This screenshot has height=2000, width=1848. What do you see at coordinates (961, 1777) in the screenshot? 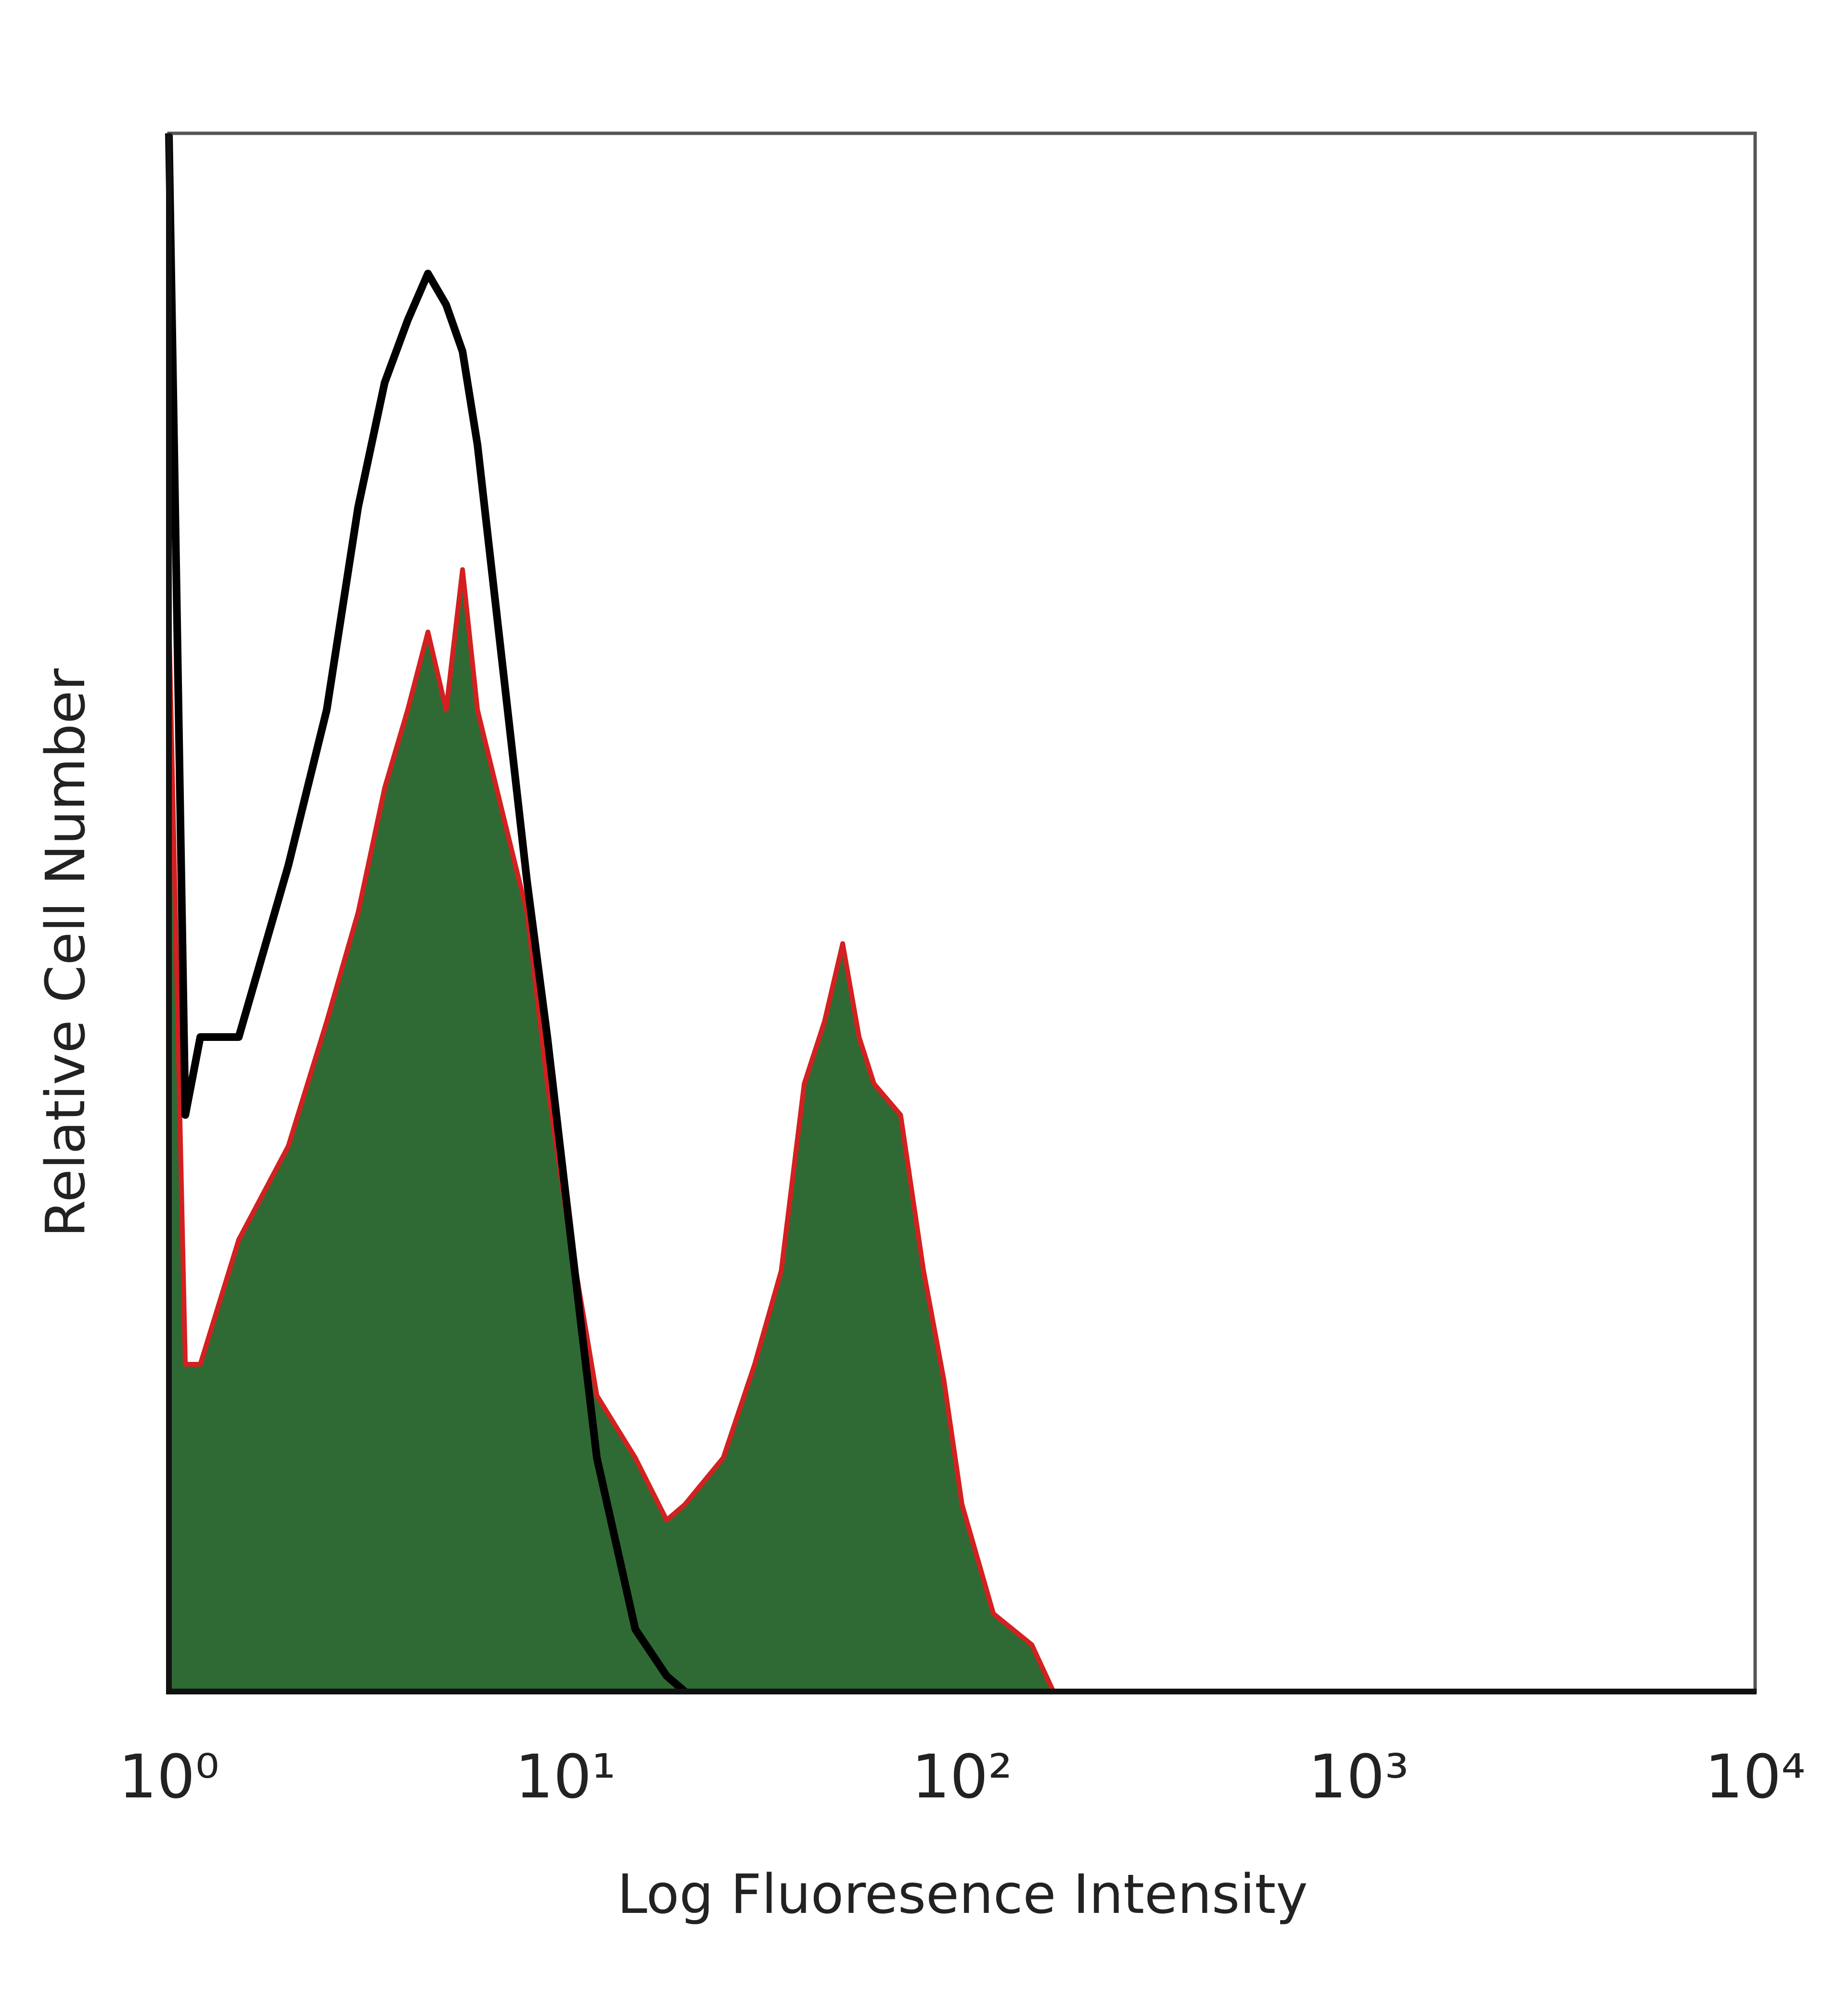
I see `x-tick-label: 10²` at bounding box center [961, 1777].